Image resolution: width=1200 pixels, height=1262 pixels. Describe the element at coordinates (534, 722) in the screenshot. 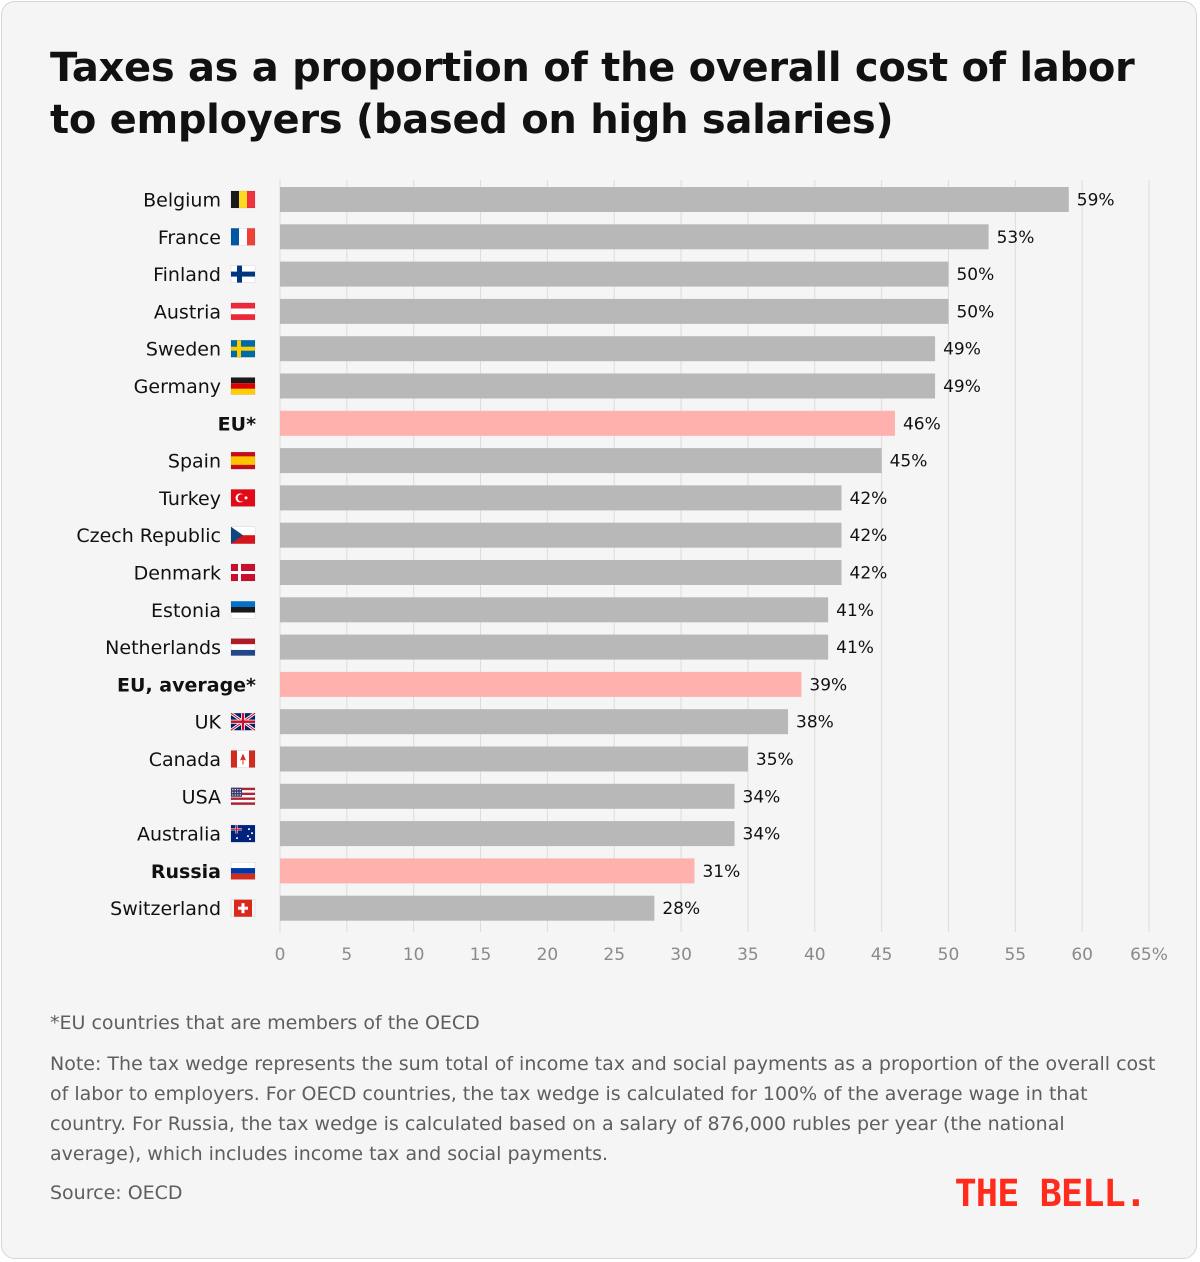

I see `bar-uk` at that location.